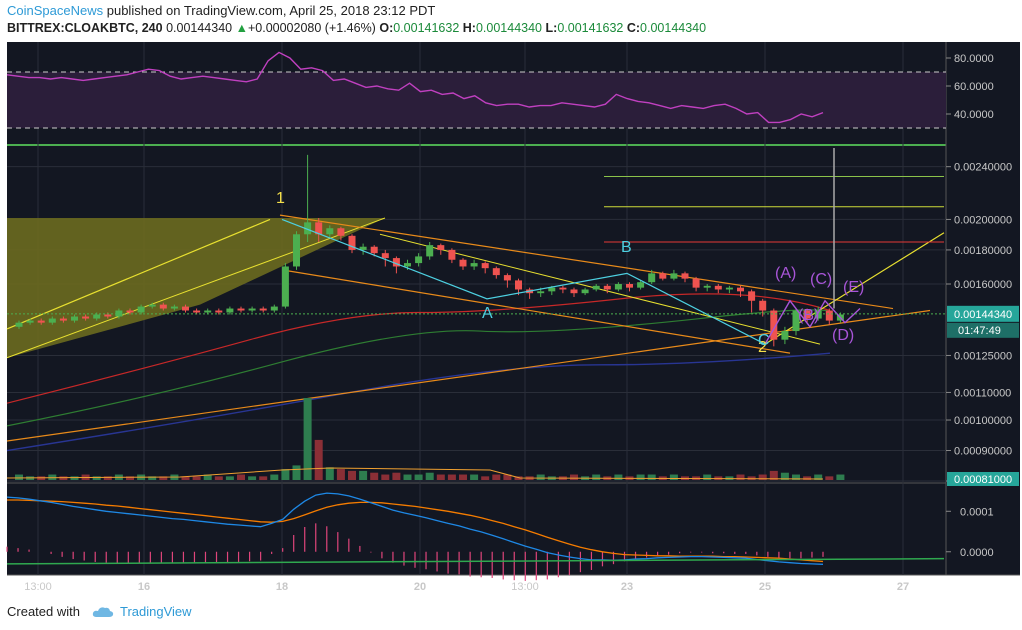 The image size is (1022, 630). What do you see at coordinates (812, 322) in the screenshot?
I see `wave-triangle-line` at bounding box center [812, 322].